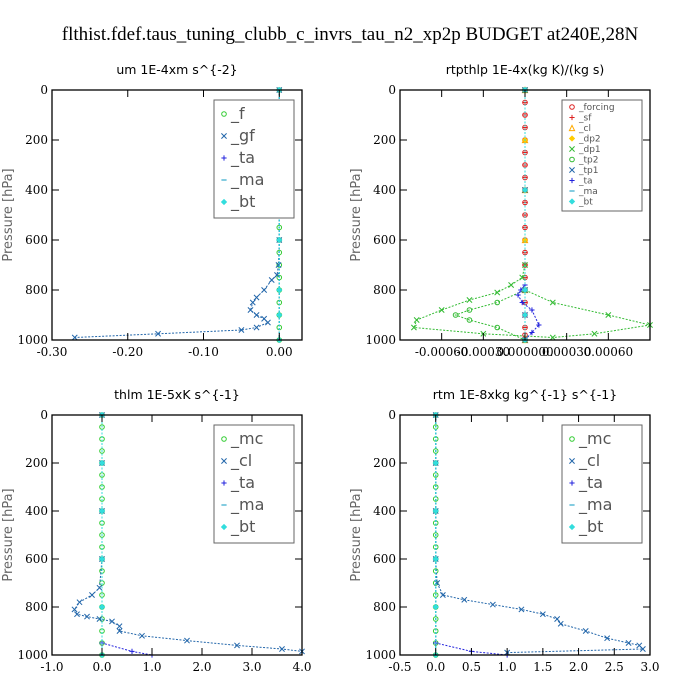 Image resolution: width=700 pixels, height=700 pixels. Describe the element at coordinates (399, 667) in the screenshot. I see `x-tick-label: -0.5` at that location.